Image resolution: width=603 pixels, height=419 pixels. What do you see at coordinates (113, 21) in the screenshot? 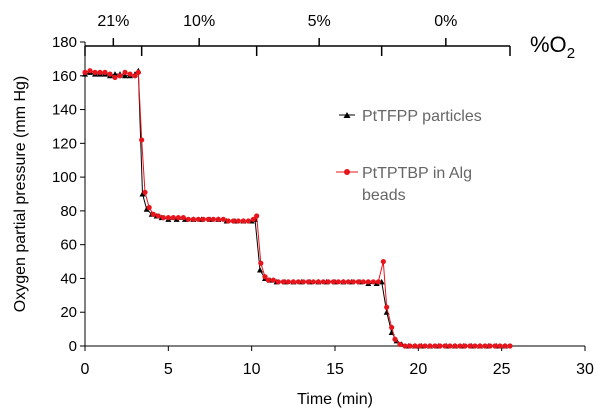
I see `bracket-segment-label: 21%` at bounding box center [113, 21].